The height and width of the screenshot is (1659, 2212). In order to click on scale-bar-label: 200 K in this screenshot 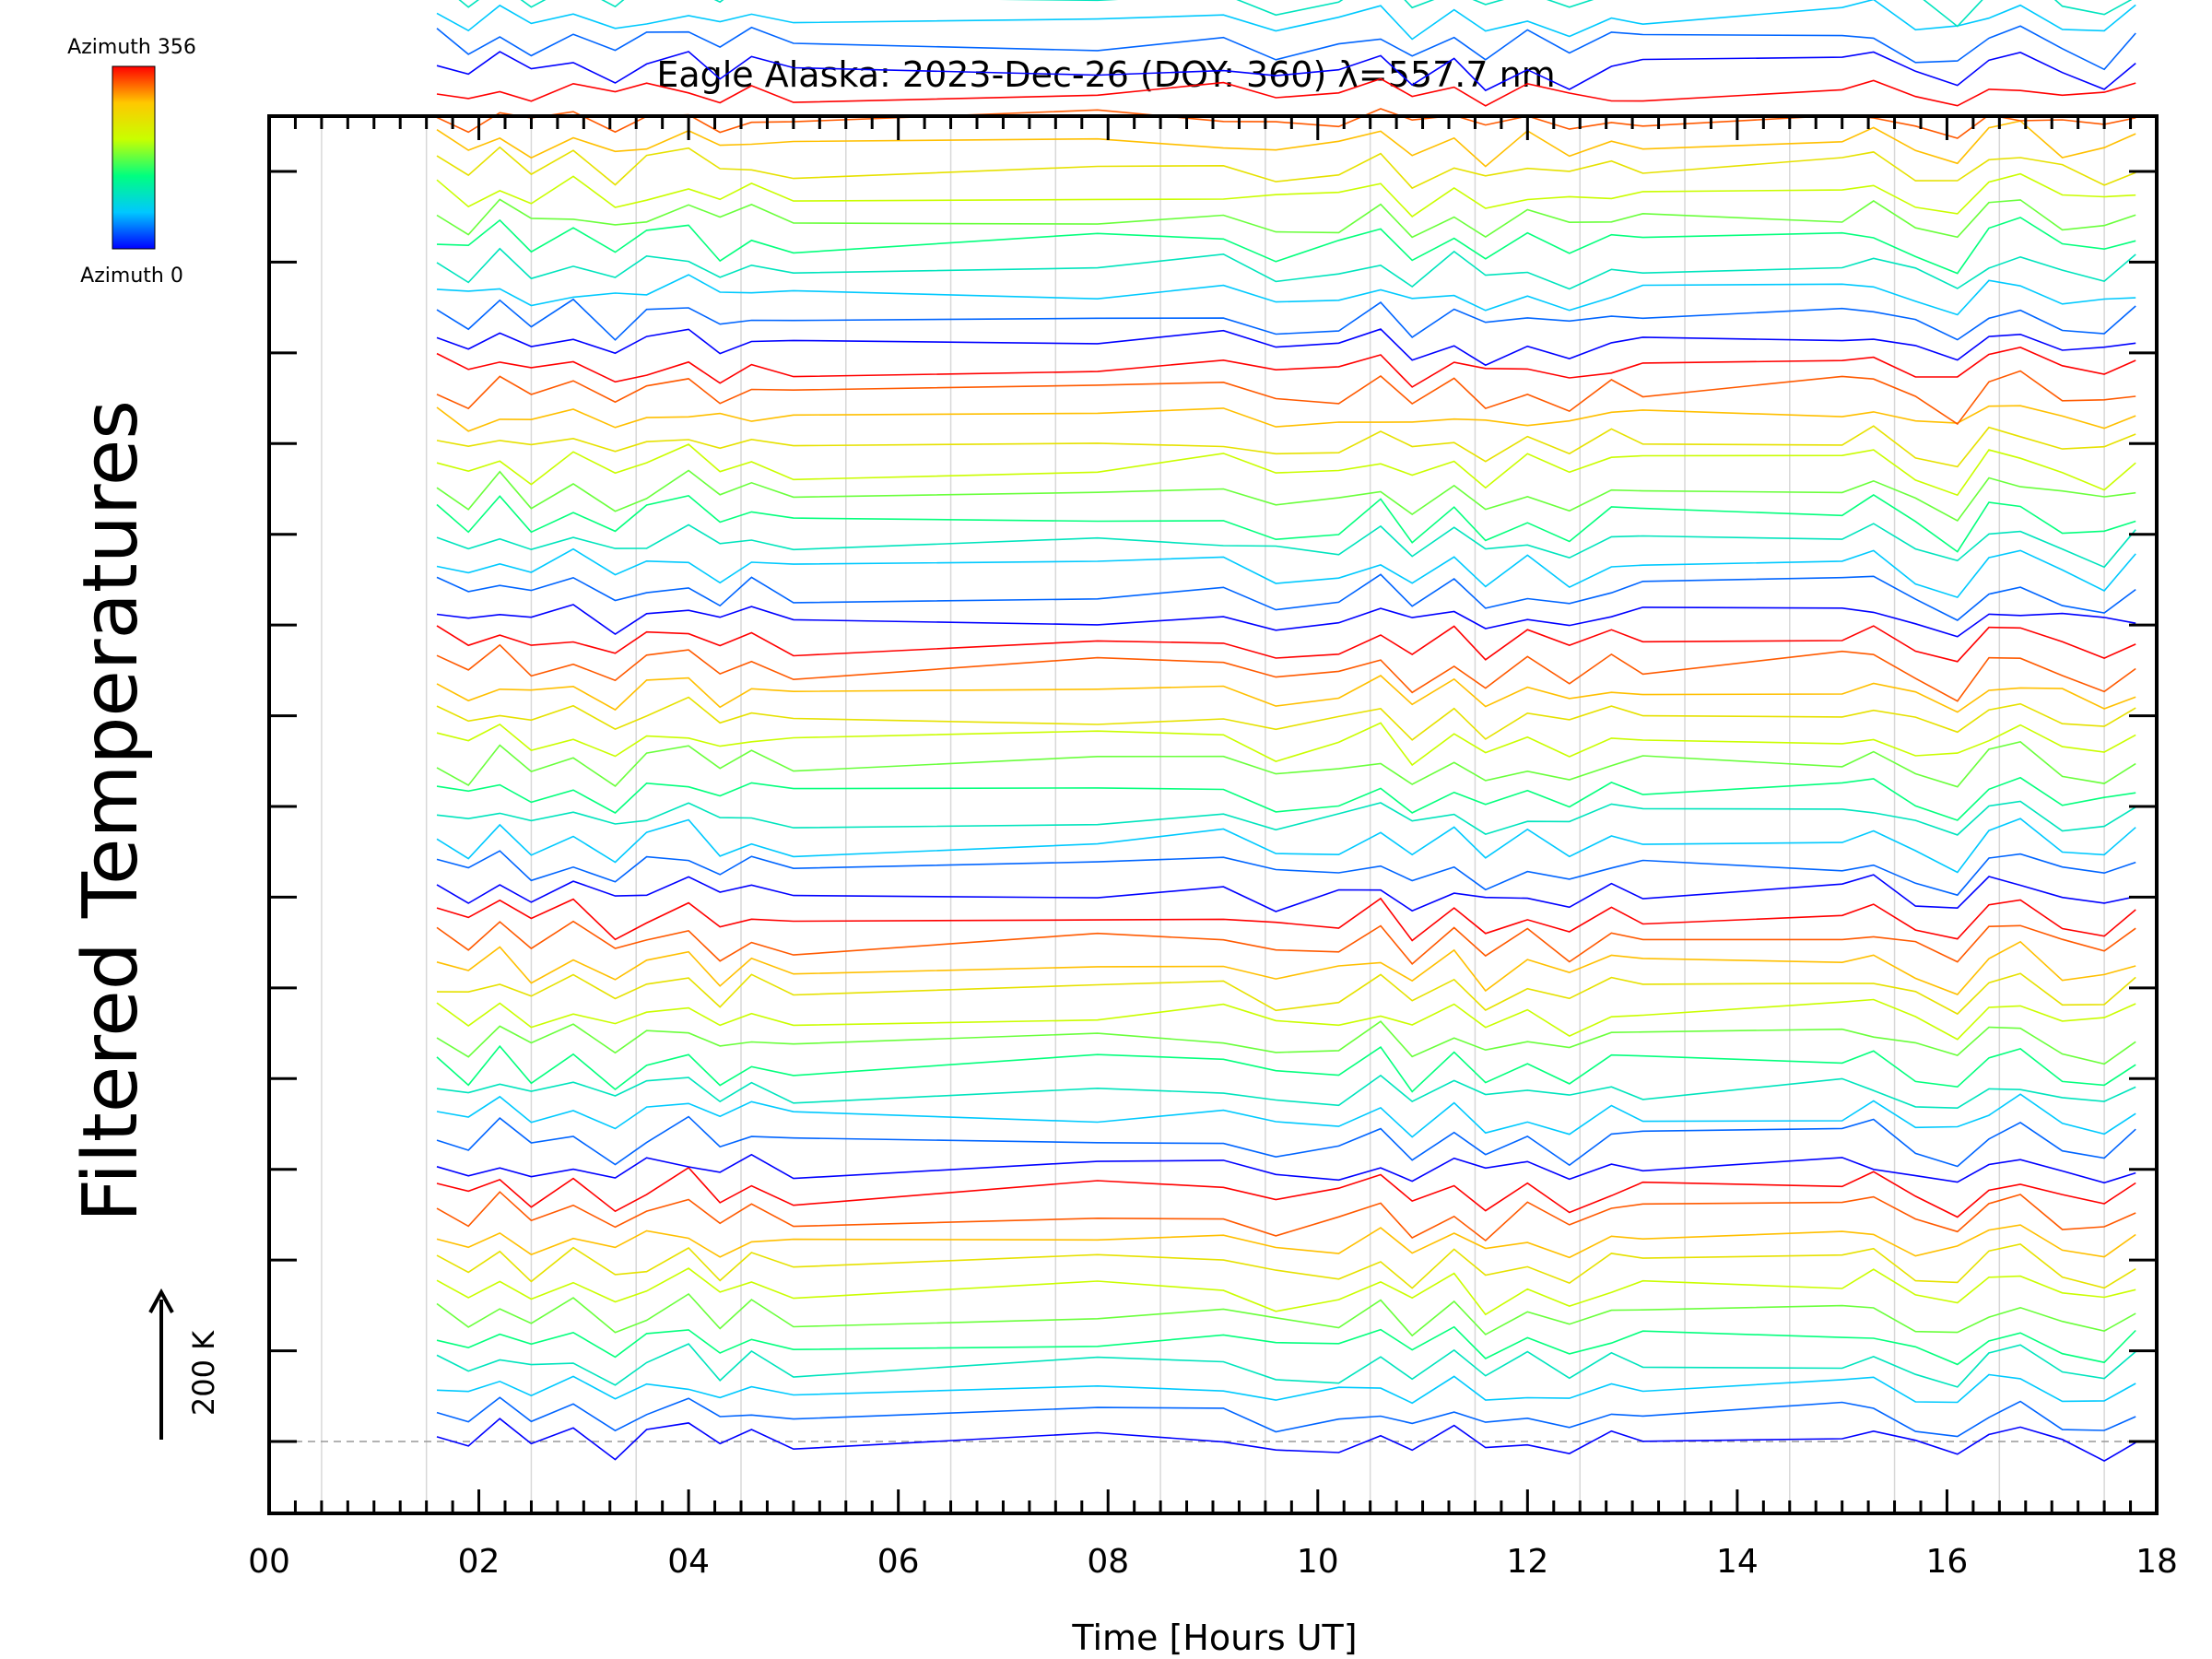, I will do `click(203, 1373)`.